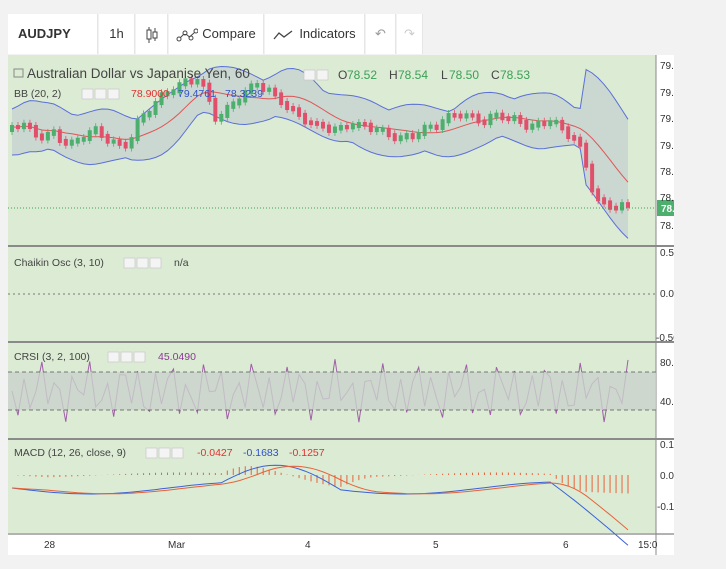 Image resolution: width=726 pixels, height=569 pixels. What do you see at coordinates (50, 545) in the screenshot?
I see `time-tick: 28` at bounding box center [50, 545].